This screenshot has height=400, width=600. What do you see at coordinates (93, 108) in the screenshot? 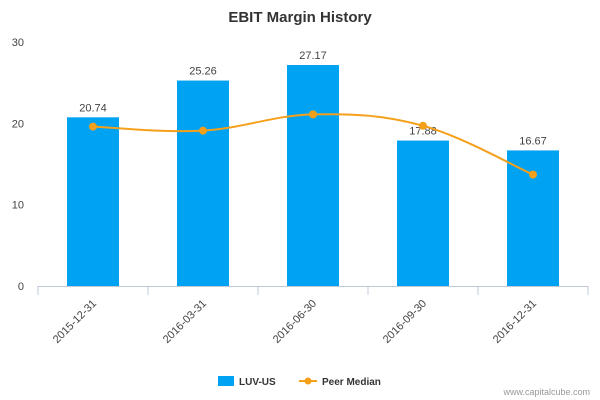
I see `bar-value-label: 20.74` at bounding box center [93, 108].